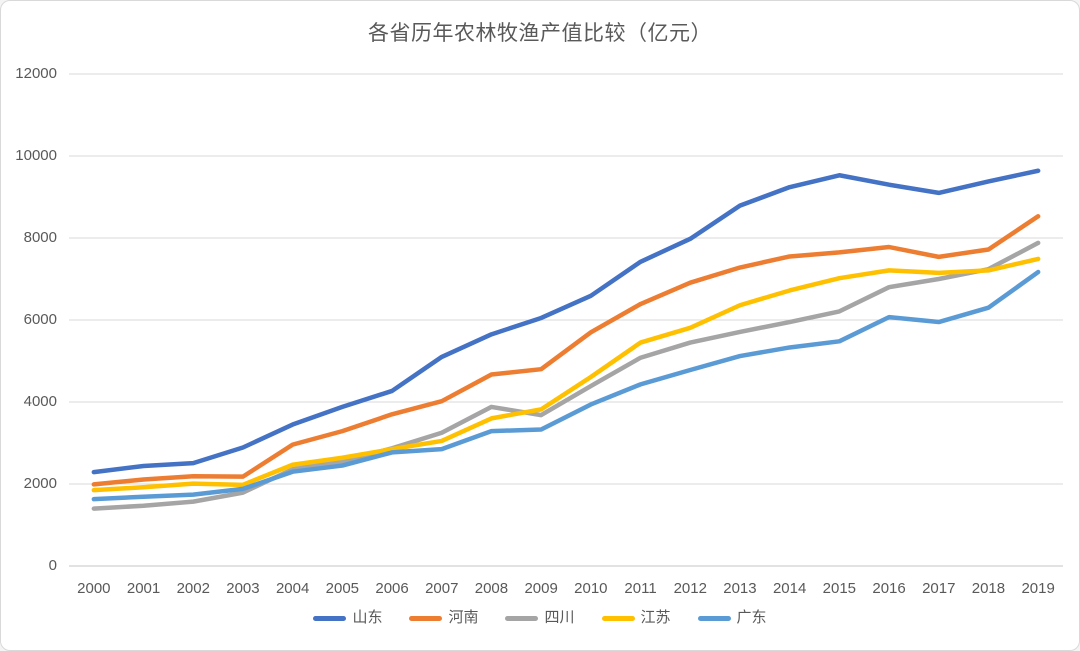 Image resolution: width=1080 pixels, height=651 pixels. What do you see at coordinates (636, 618) in the screenshot?
I see `legend-item-3: 江苏` at bounding box center [636, 618].